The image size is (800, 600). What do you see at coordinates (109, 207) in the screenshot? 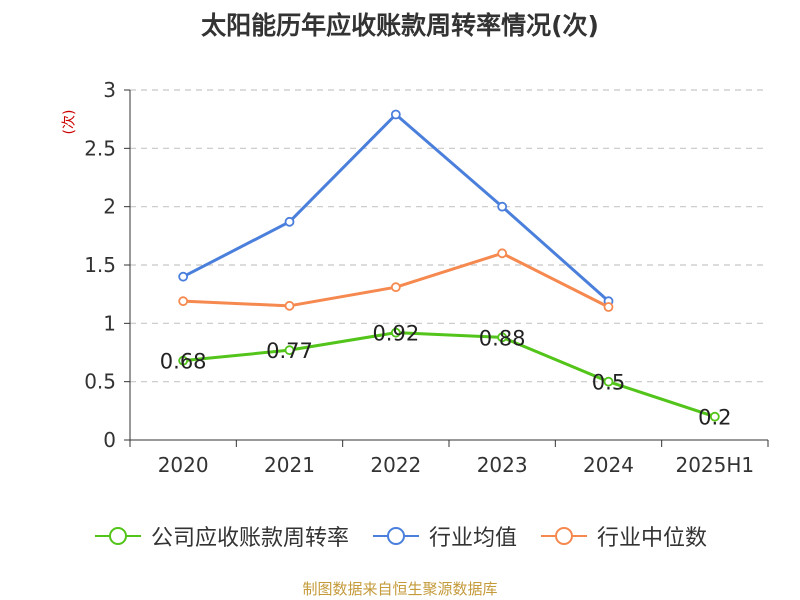
I see `y-tick-label: 2` at bounding box center [109, 207].